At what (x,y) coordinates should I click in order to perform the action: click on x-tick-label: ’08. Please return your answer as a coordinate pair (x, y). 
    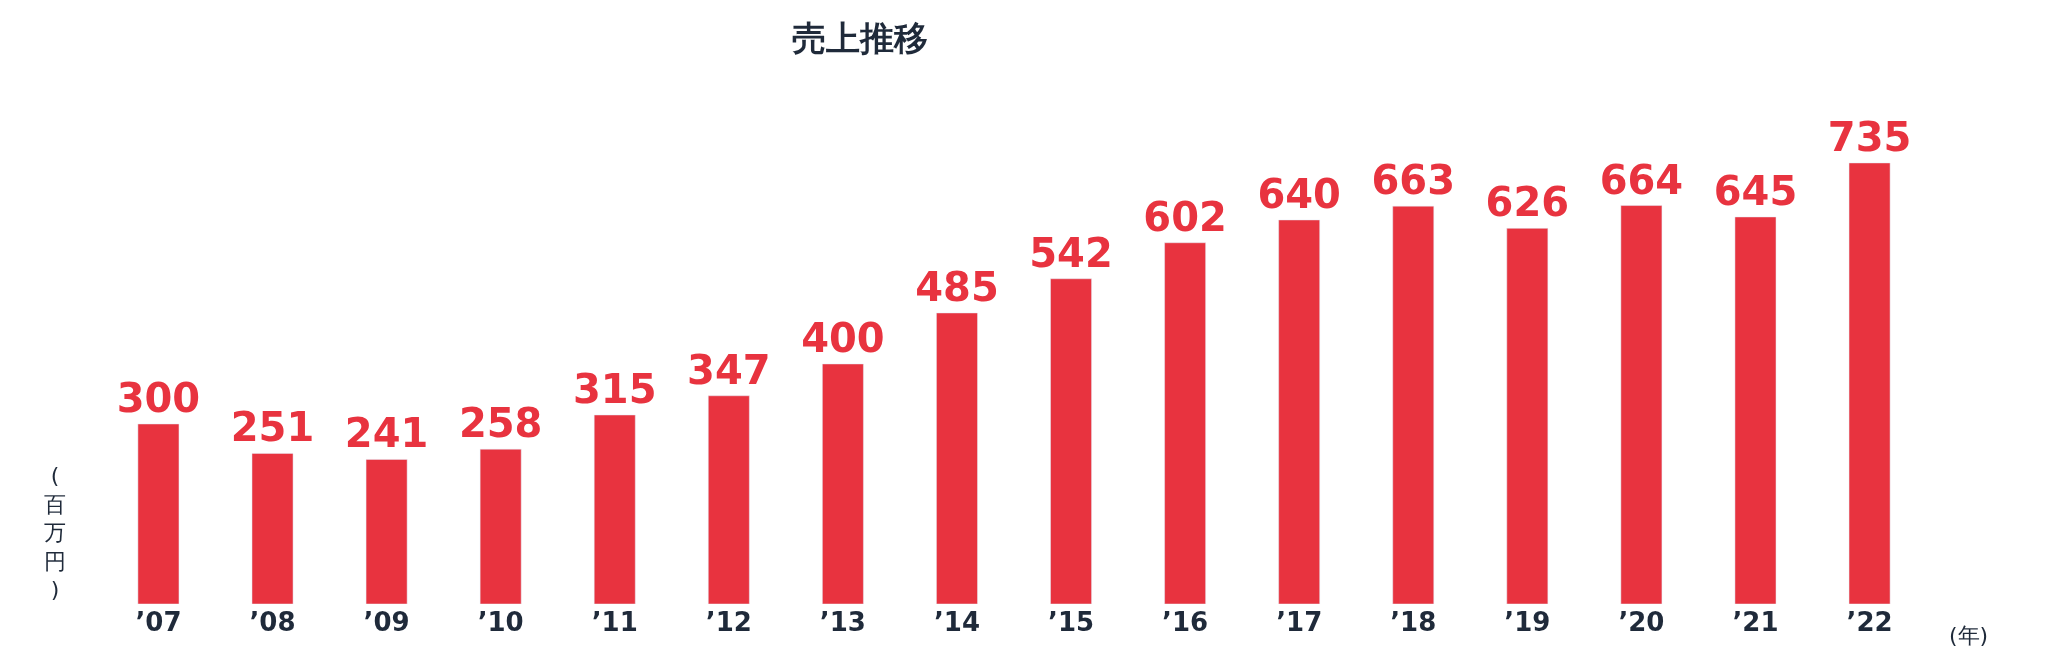
    Looking at the image, I should click on (272, 622).